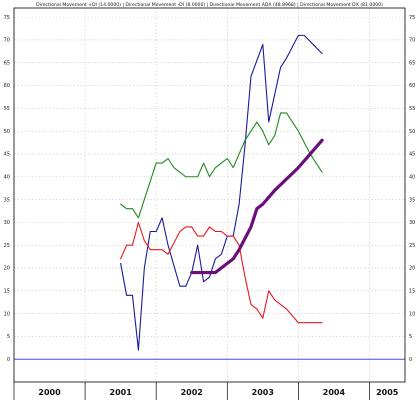 This screenshot has width=420, height=400. Describe the element at coordinates (7, 109) in the screenshot. I see `y-tick-left-55: 55` at that location.